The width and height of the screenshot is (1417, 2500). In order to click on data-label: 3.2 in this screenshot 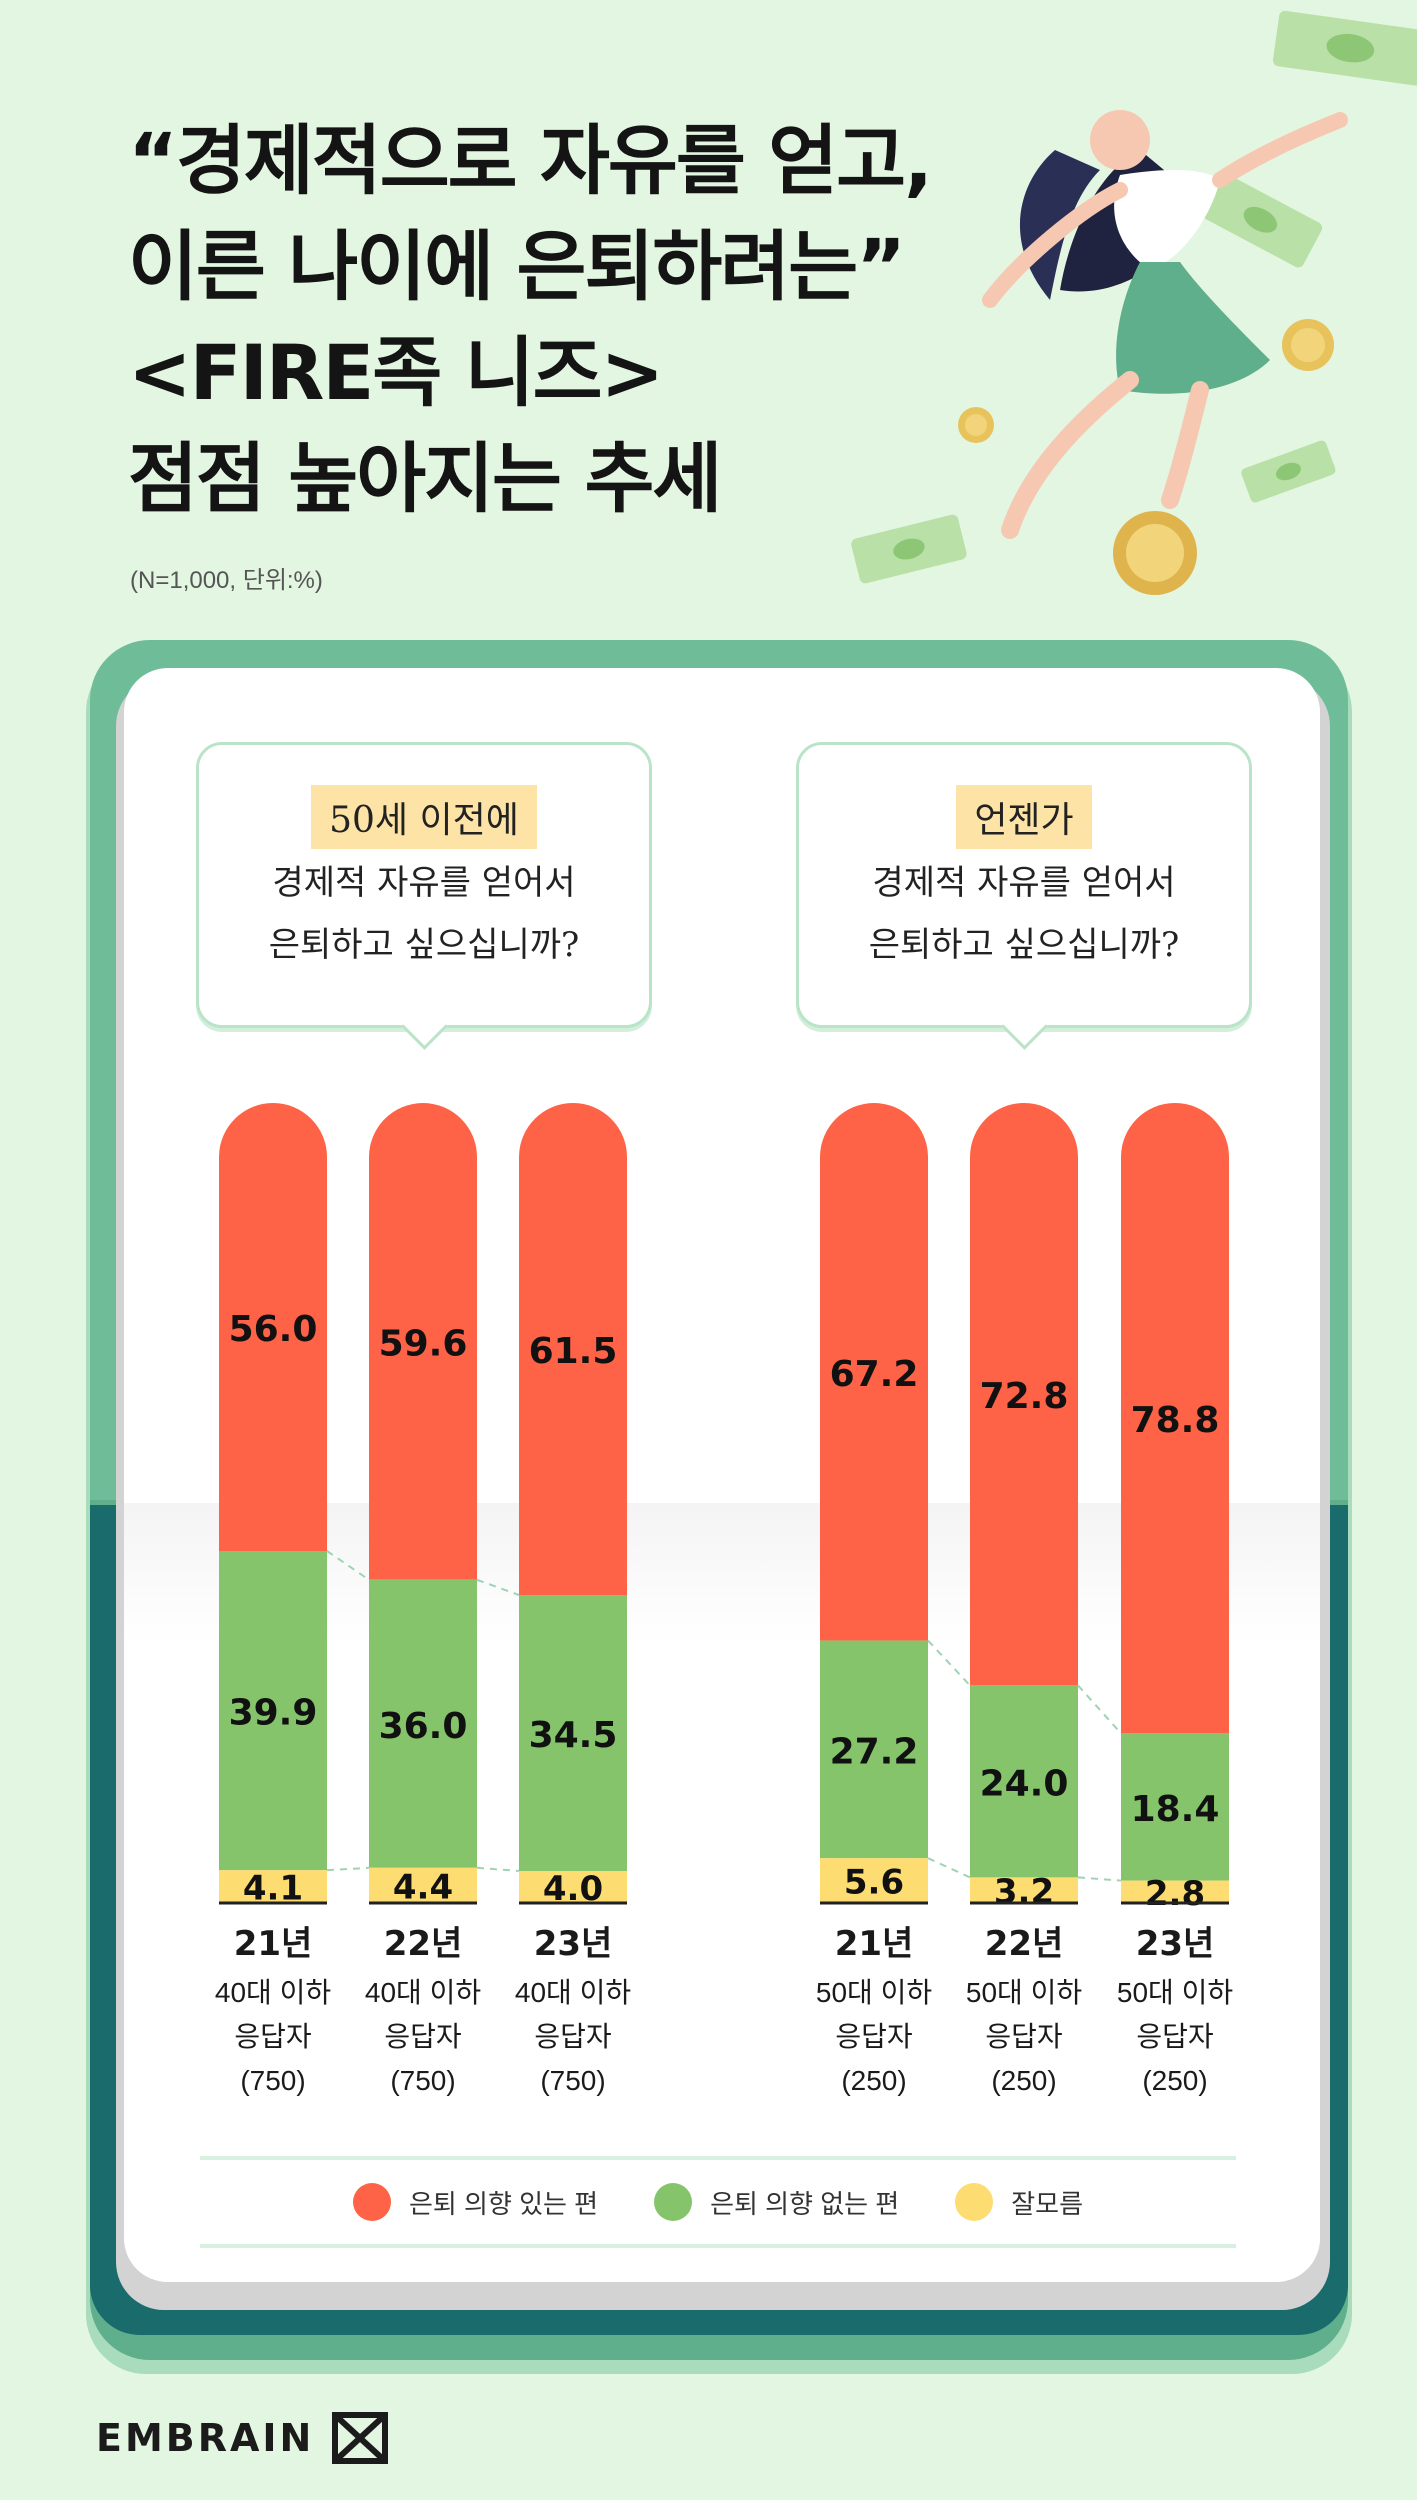, I will do `click(1024, 1892)`.